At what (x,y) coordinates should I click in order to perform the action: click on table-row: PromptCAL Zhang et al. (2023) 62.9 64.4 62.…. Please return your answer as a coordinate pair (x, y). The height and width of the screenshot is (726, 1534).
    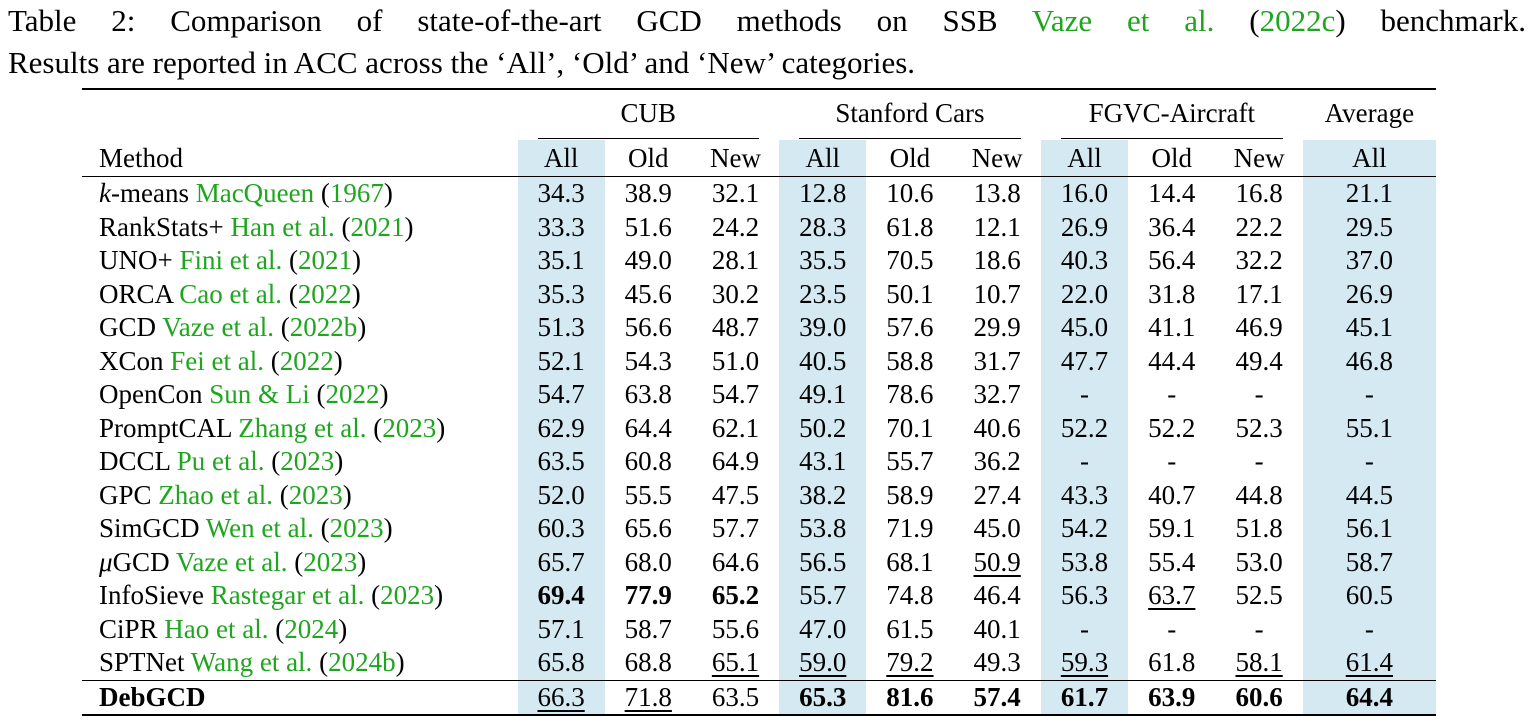
    Looking at the image, I should click on (759, 428).